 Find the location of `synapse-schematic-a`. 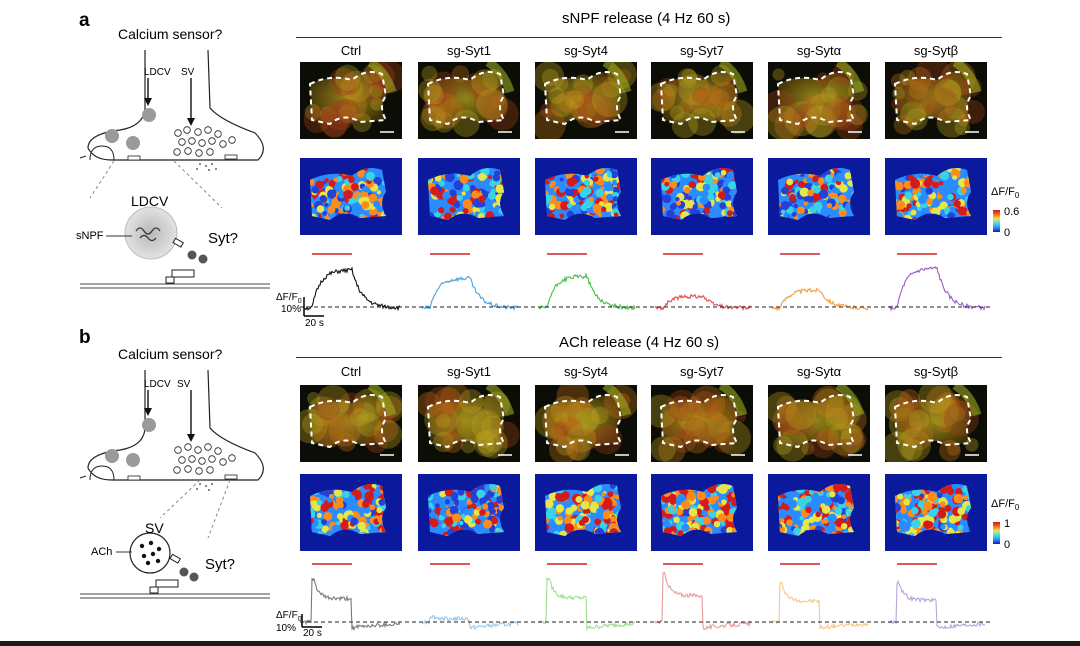

synapse-schematic-a is located at coordinates (174, 169).